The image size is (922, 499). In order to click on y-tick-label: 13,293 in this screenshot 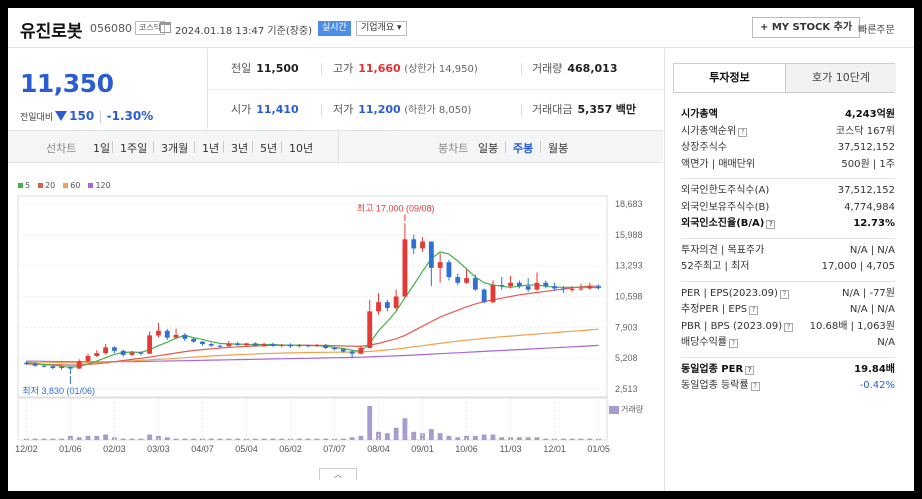, I will do `click(629, 266)`.